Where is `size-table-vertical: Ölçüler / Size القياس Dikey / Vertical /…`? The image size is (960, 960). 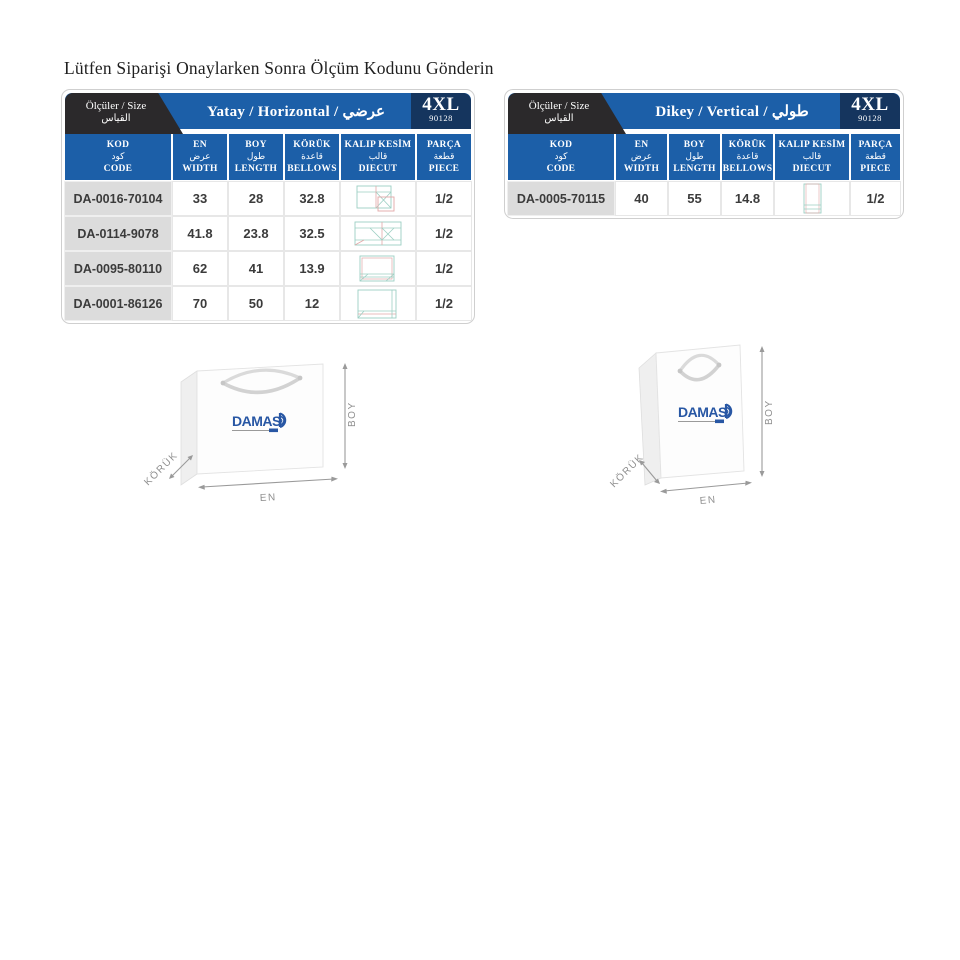 size-table-vertical: Ölçüler / Size القياس Dikey / Vertical /… is located at coordinates (704, 154).